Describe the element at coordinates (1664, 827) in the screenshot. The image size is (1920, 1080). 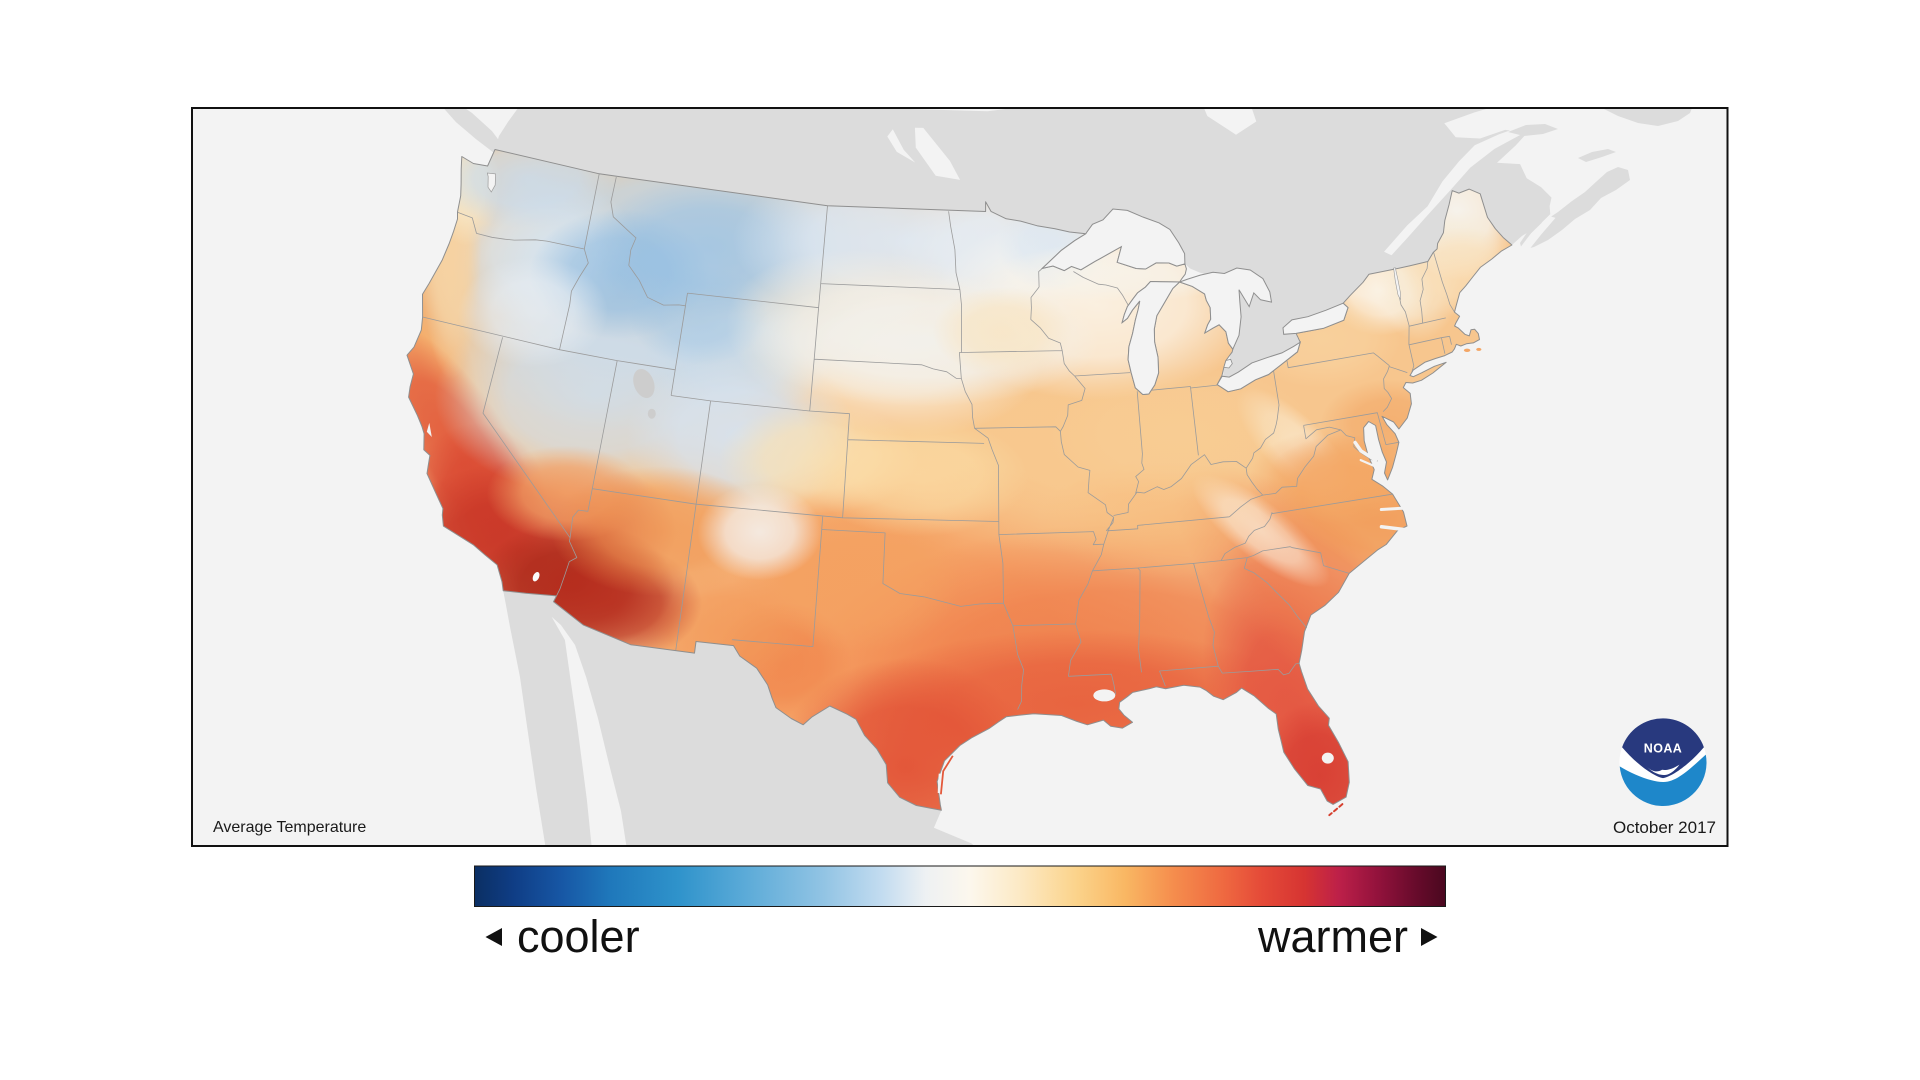
I see `svg-text: October 2017` at that location.